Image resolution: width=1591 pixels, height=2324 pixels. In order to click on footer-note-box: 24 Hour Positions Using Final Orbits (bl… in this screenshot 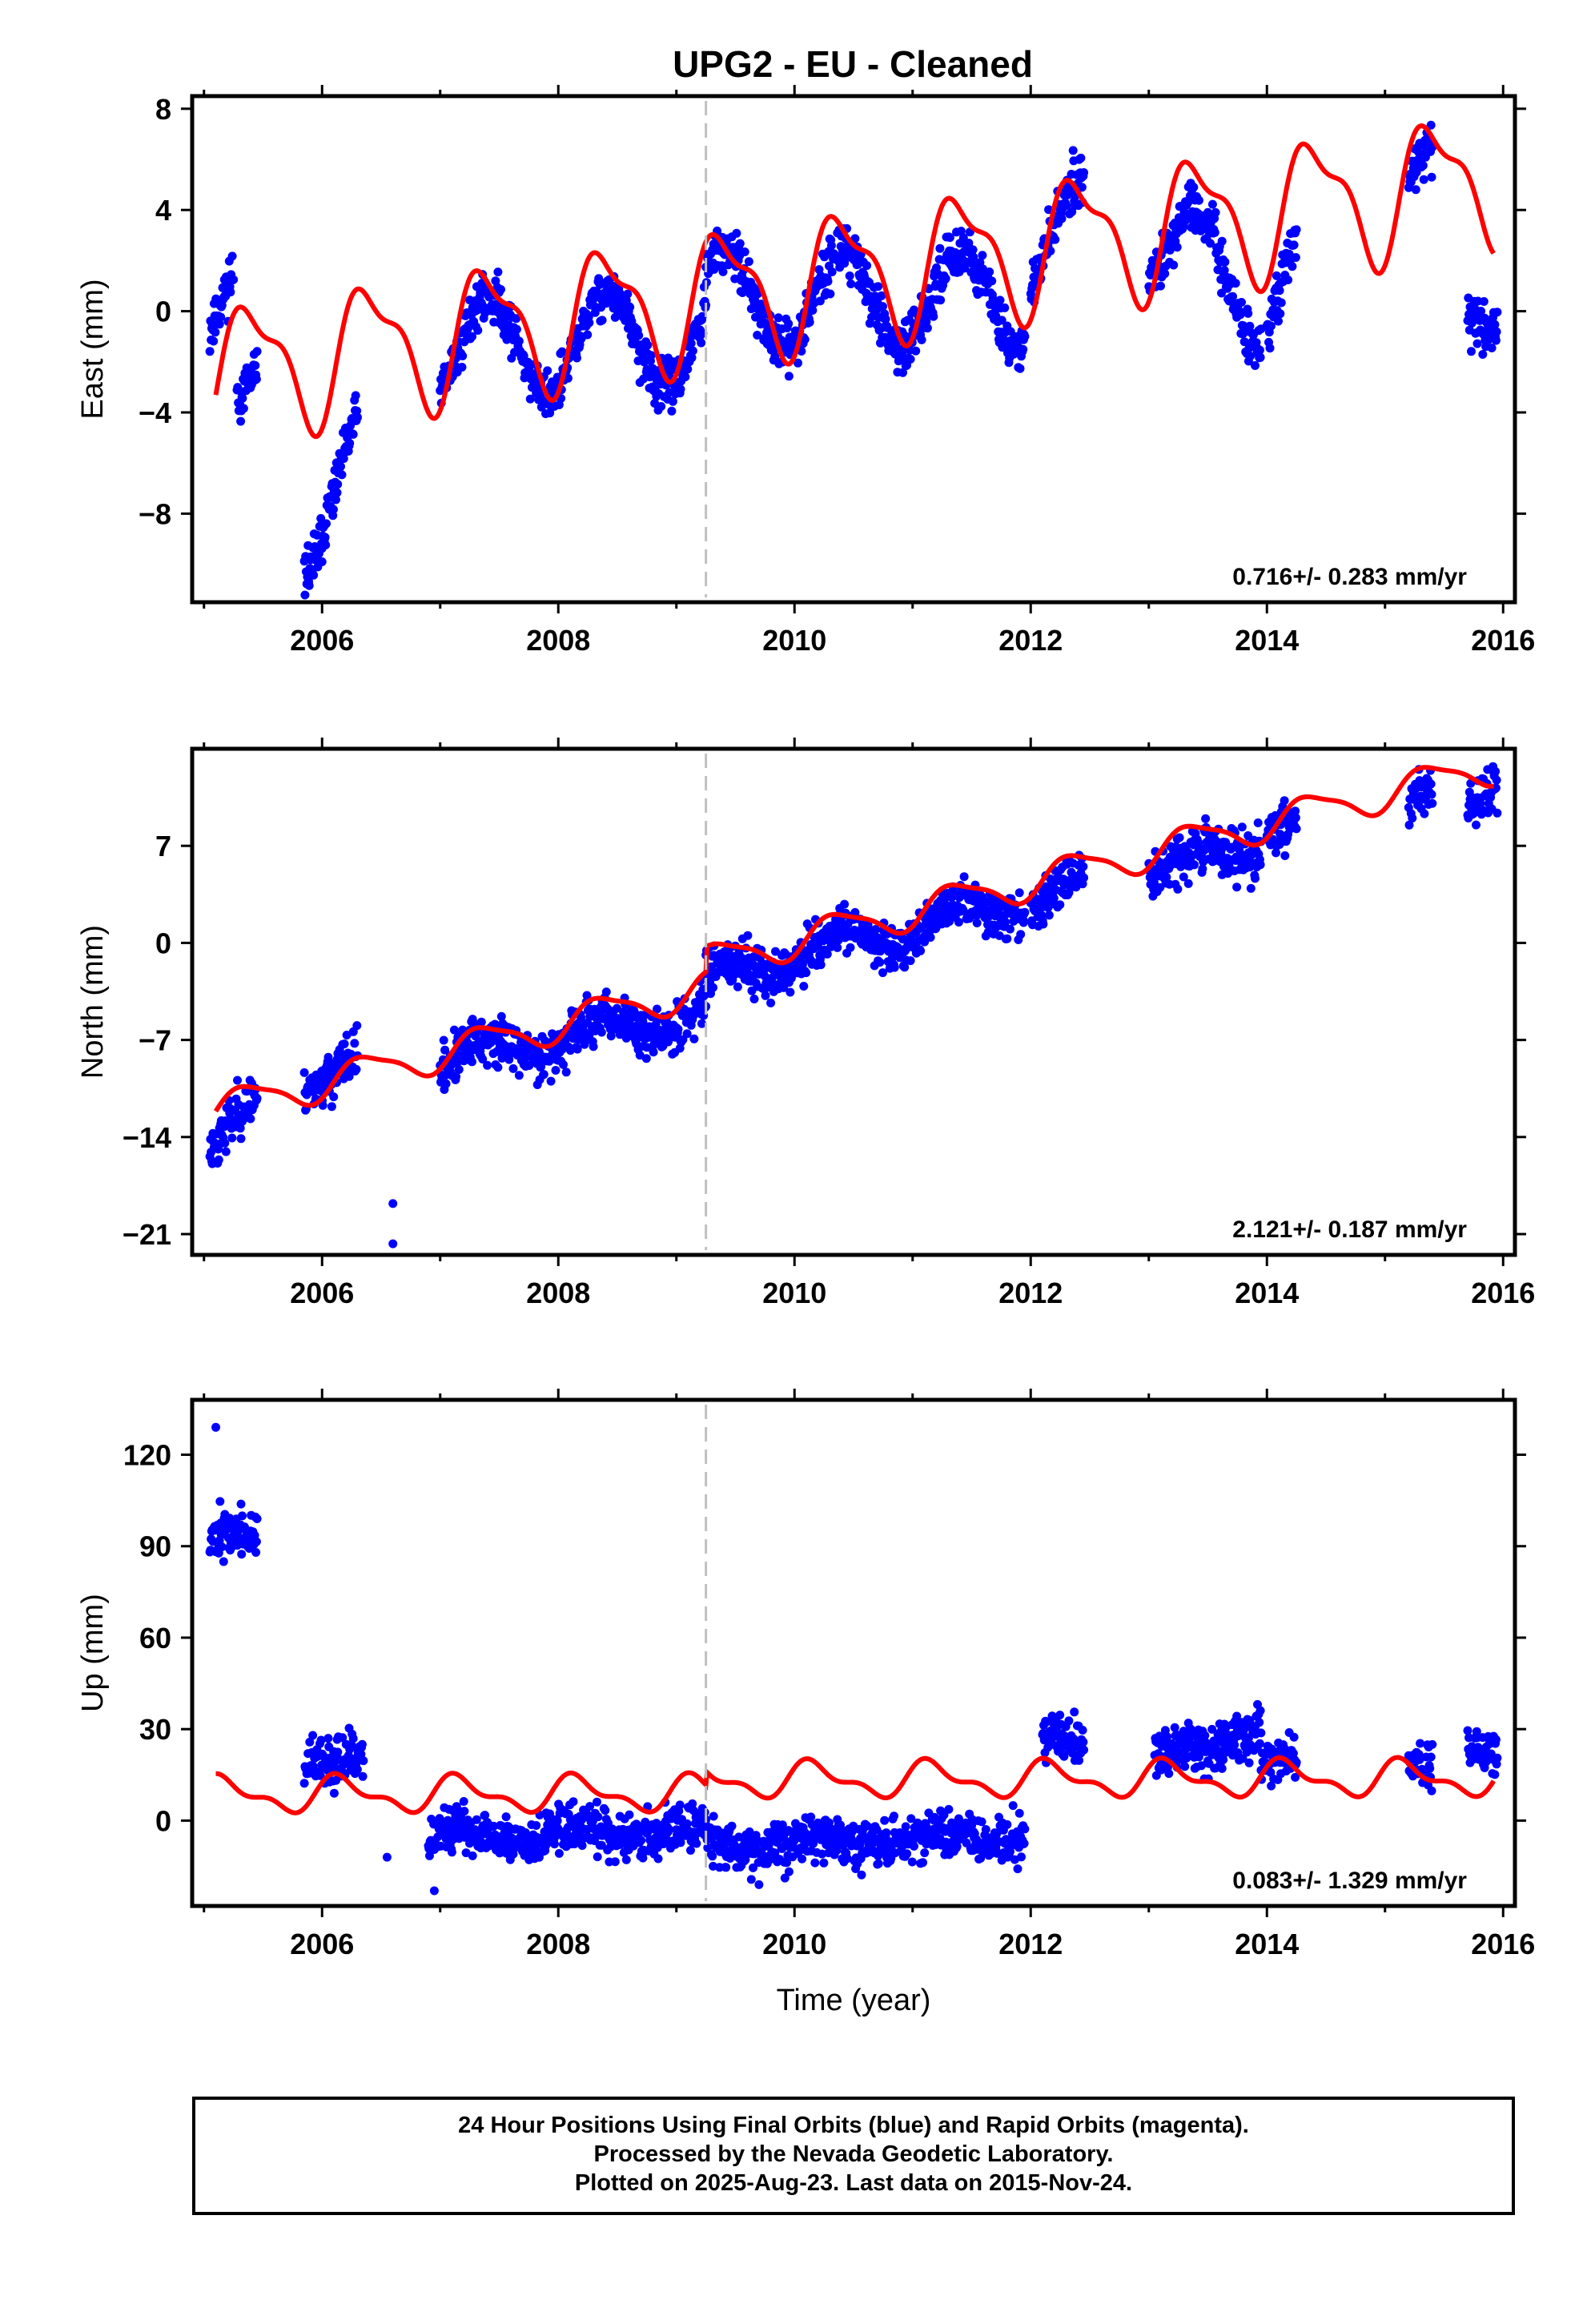, I will do `click(853, 2156)`.